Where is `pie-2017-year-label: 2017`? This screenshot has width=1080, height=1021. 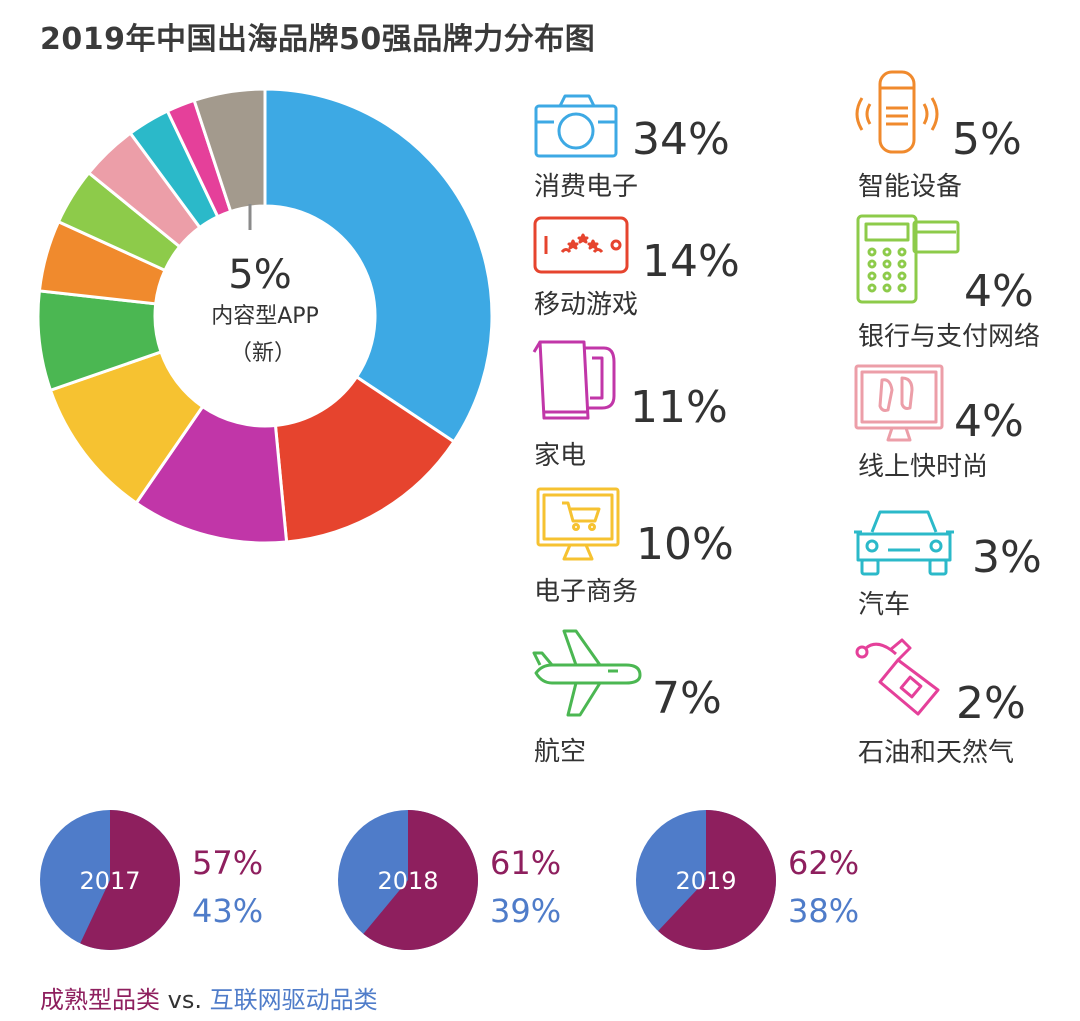
pie-2017-year-label: 2017 is located at coordinates (109, 881).